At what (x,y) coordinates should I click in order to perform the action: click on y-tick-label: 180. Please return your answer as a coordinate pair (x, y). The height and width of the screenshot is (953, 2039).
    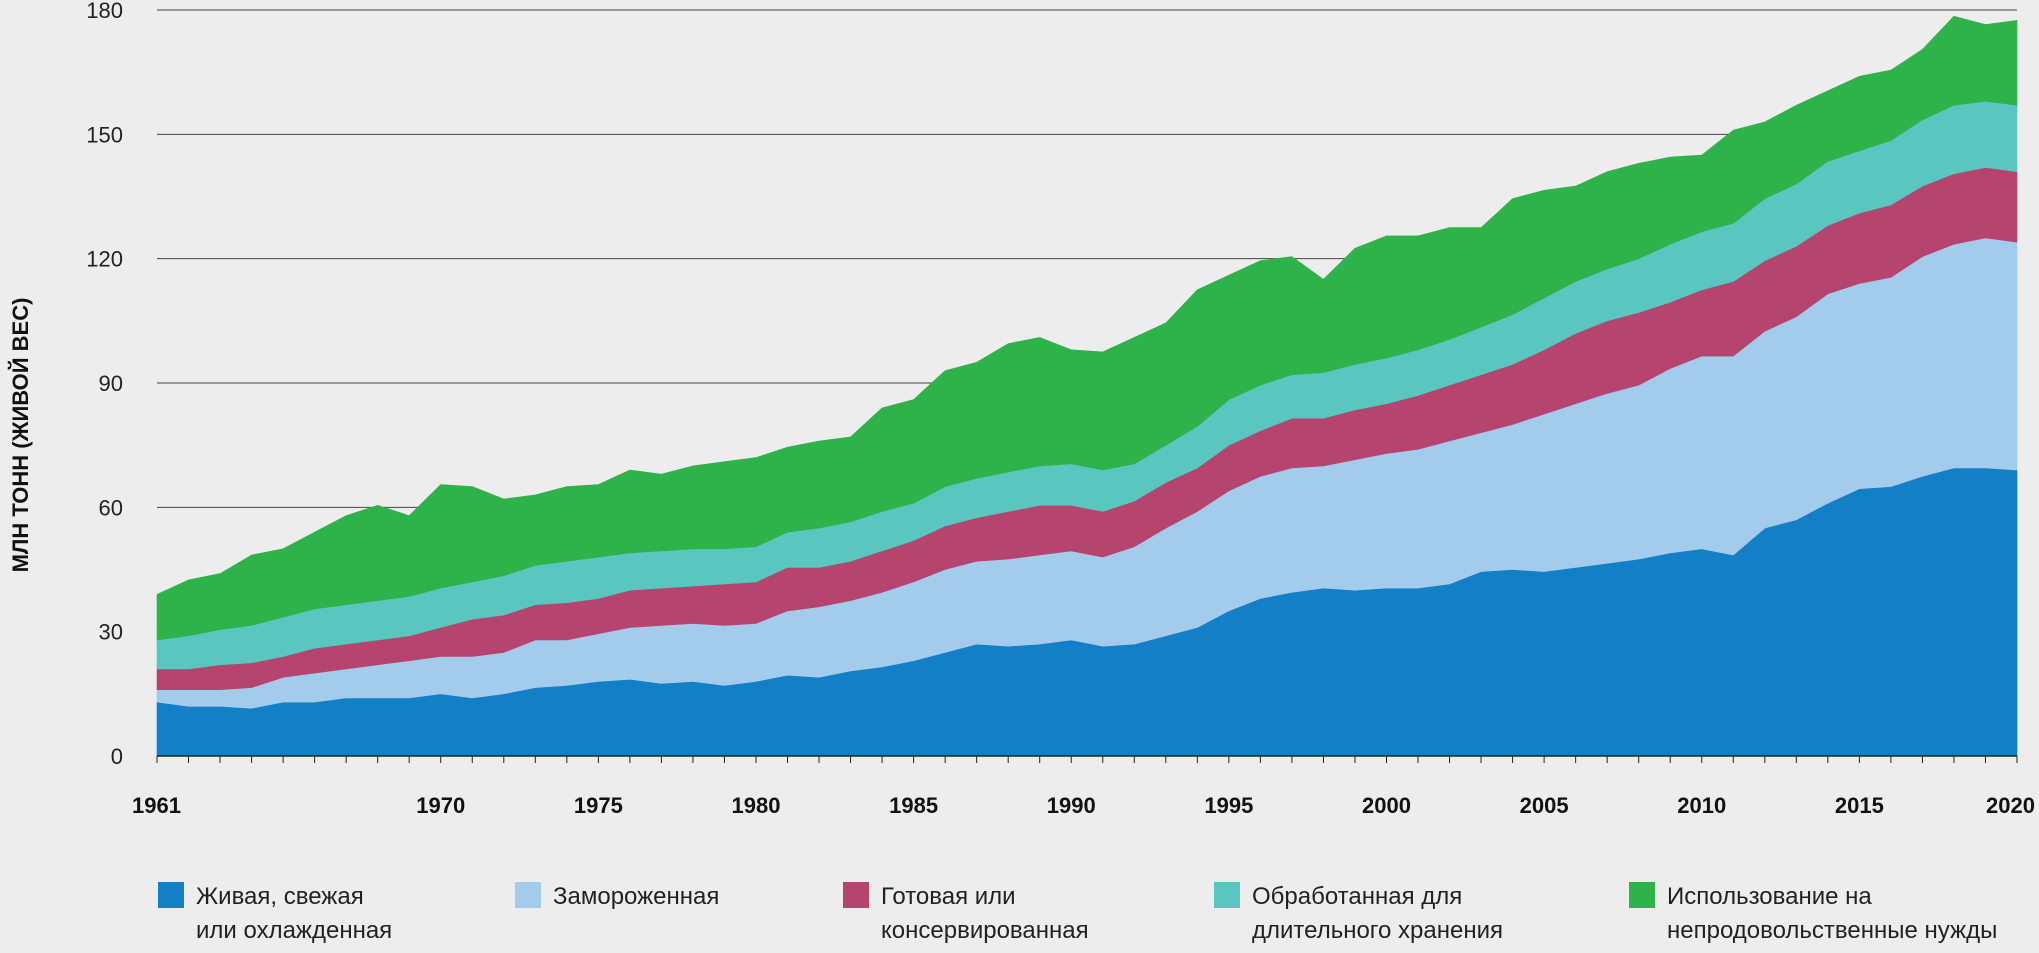
    Looking at the image, I should click on (104, 11).